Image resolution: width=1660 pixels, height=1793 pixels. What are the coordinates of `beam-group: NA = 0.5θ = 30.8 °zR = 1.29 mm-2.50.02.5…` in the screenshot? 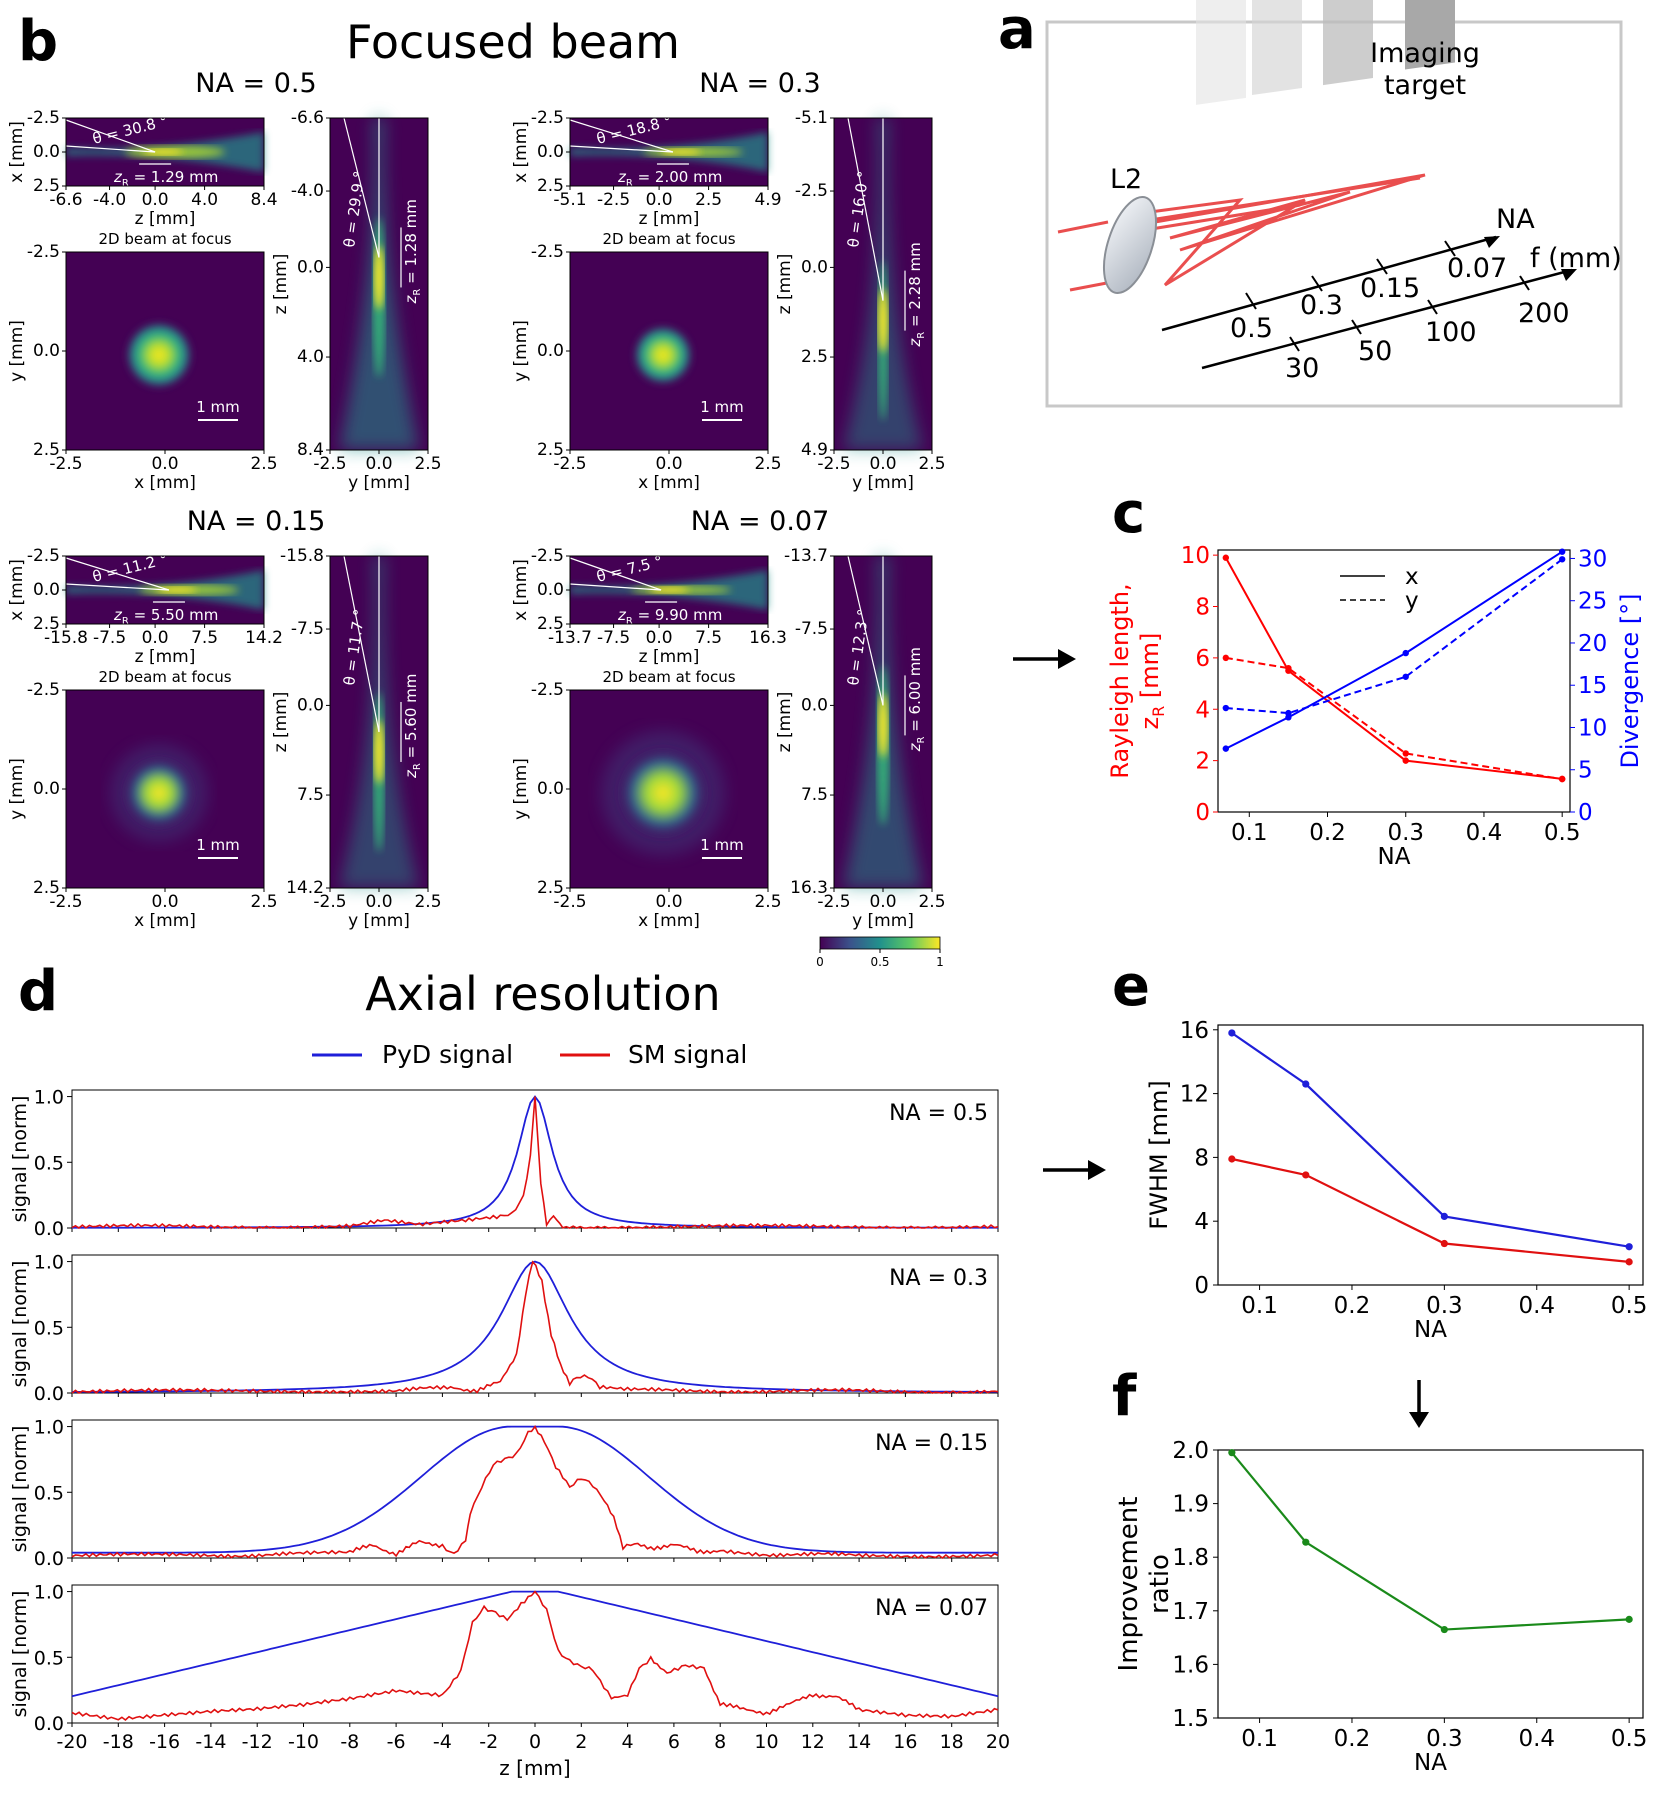 It's located at (224, 280).